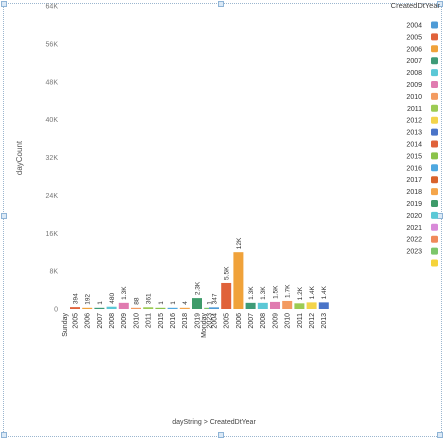 This screenshot has width=444, height=439. I want to click on x-tick-label: 2015, so click(161, 321).